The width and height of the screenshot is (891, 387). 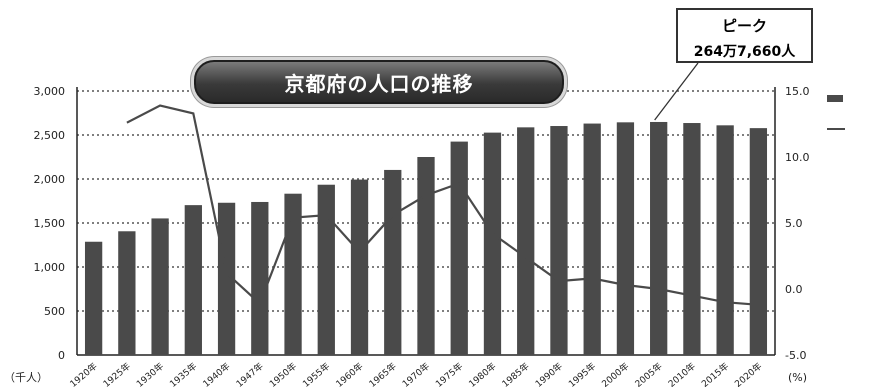 I want to click on x-tick-label: 1940年, so click(x=216, y=373).